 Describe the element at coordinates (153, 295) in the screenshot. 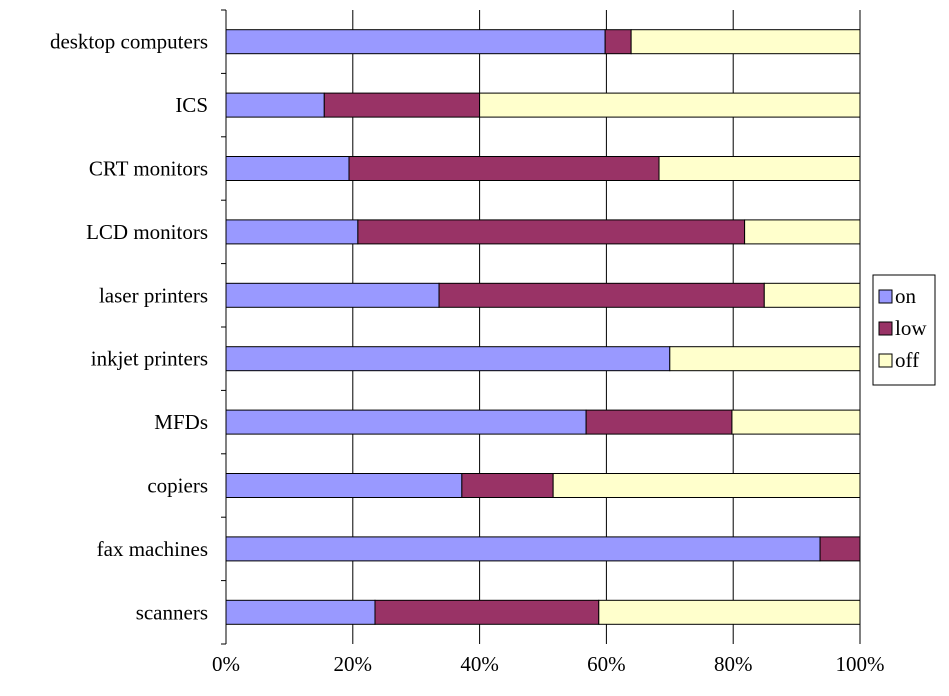

I see `category-label: laser printers` at that location.